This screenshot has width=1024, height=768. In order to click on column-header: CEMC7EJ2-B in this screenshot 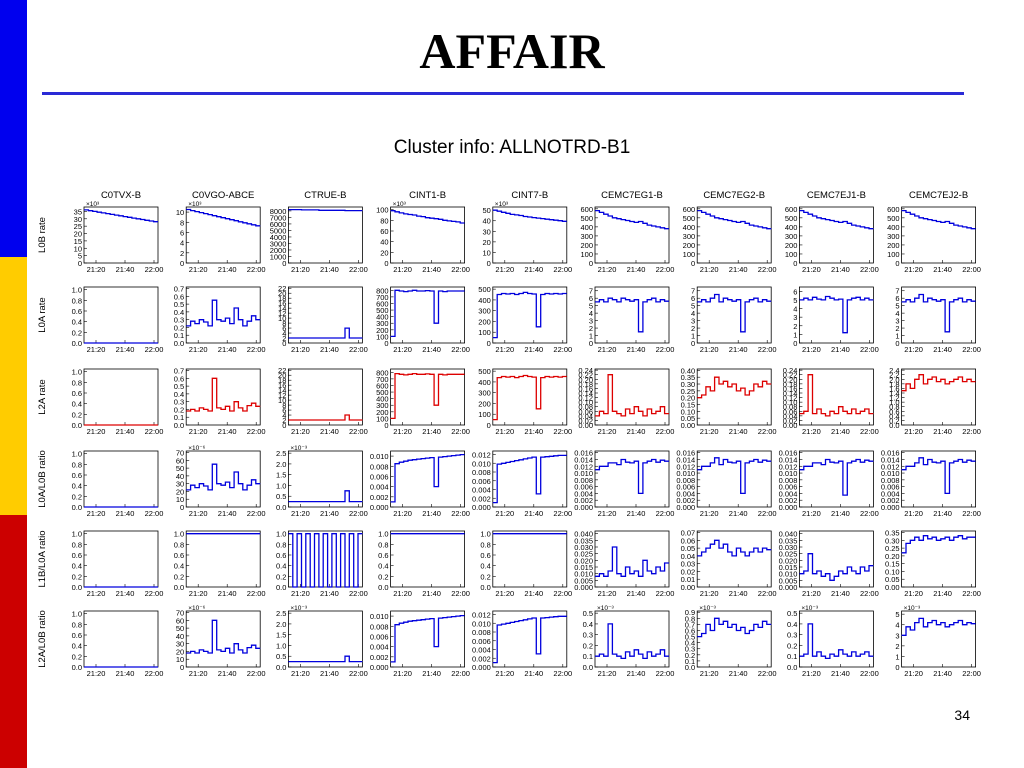, I will do `click(938, 195)`.